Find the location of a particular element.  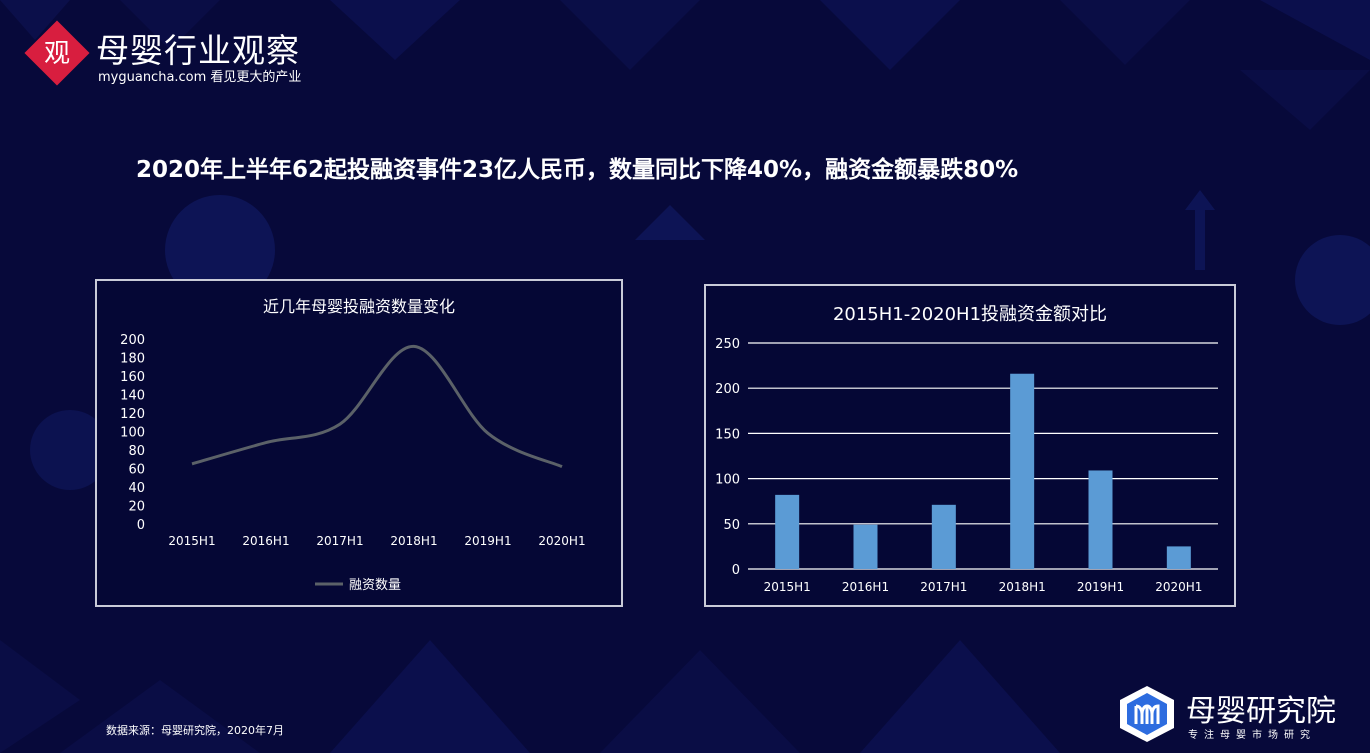

line-y-tick: 60 is located at coordinates (136, 470).